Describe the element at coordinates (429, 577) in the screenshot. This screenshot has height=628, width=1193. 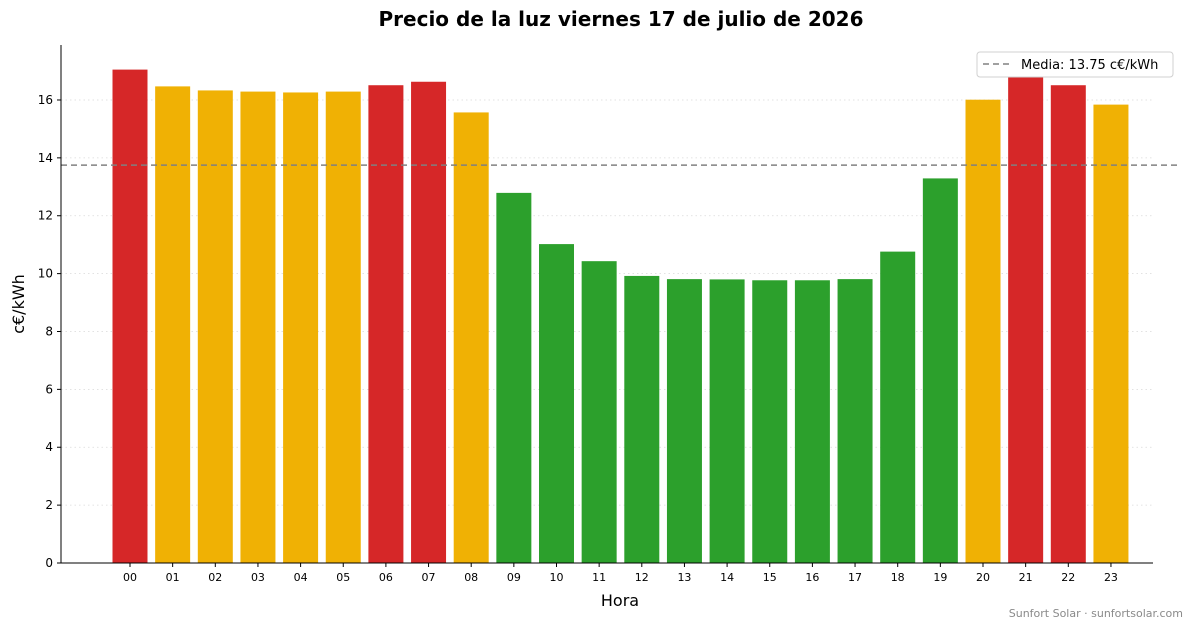
I see `x-tick-label-07: 07` at that location.